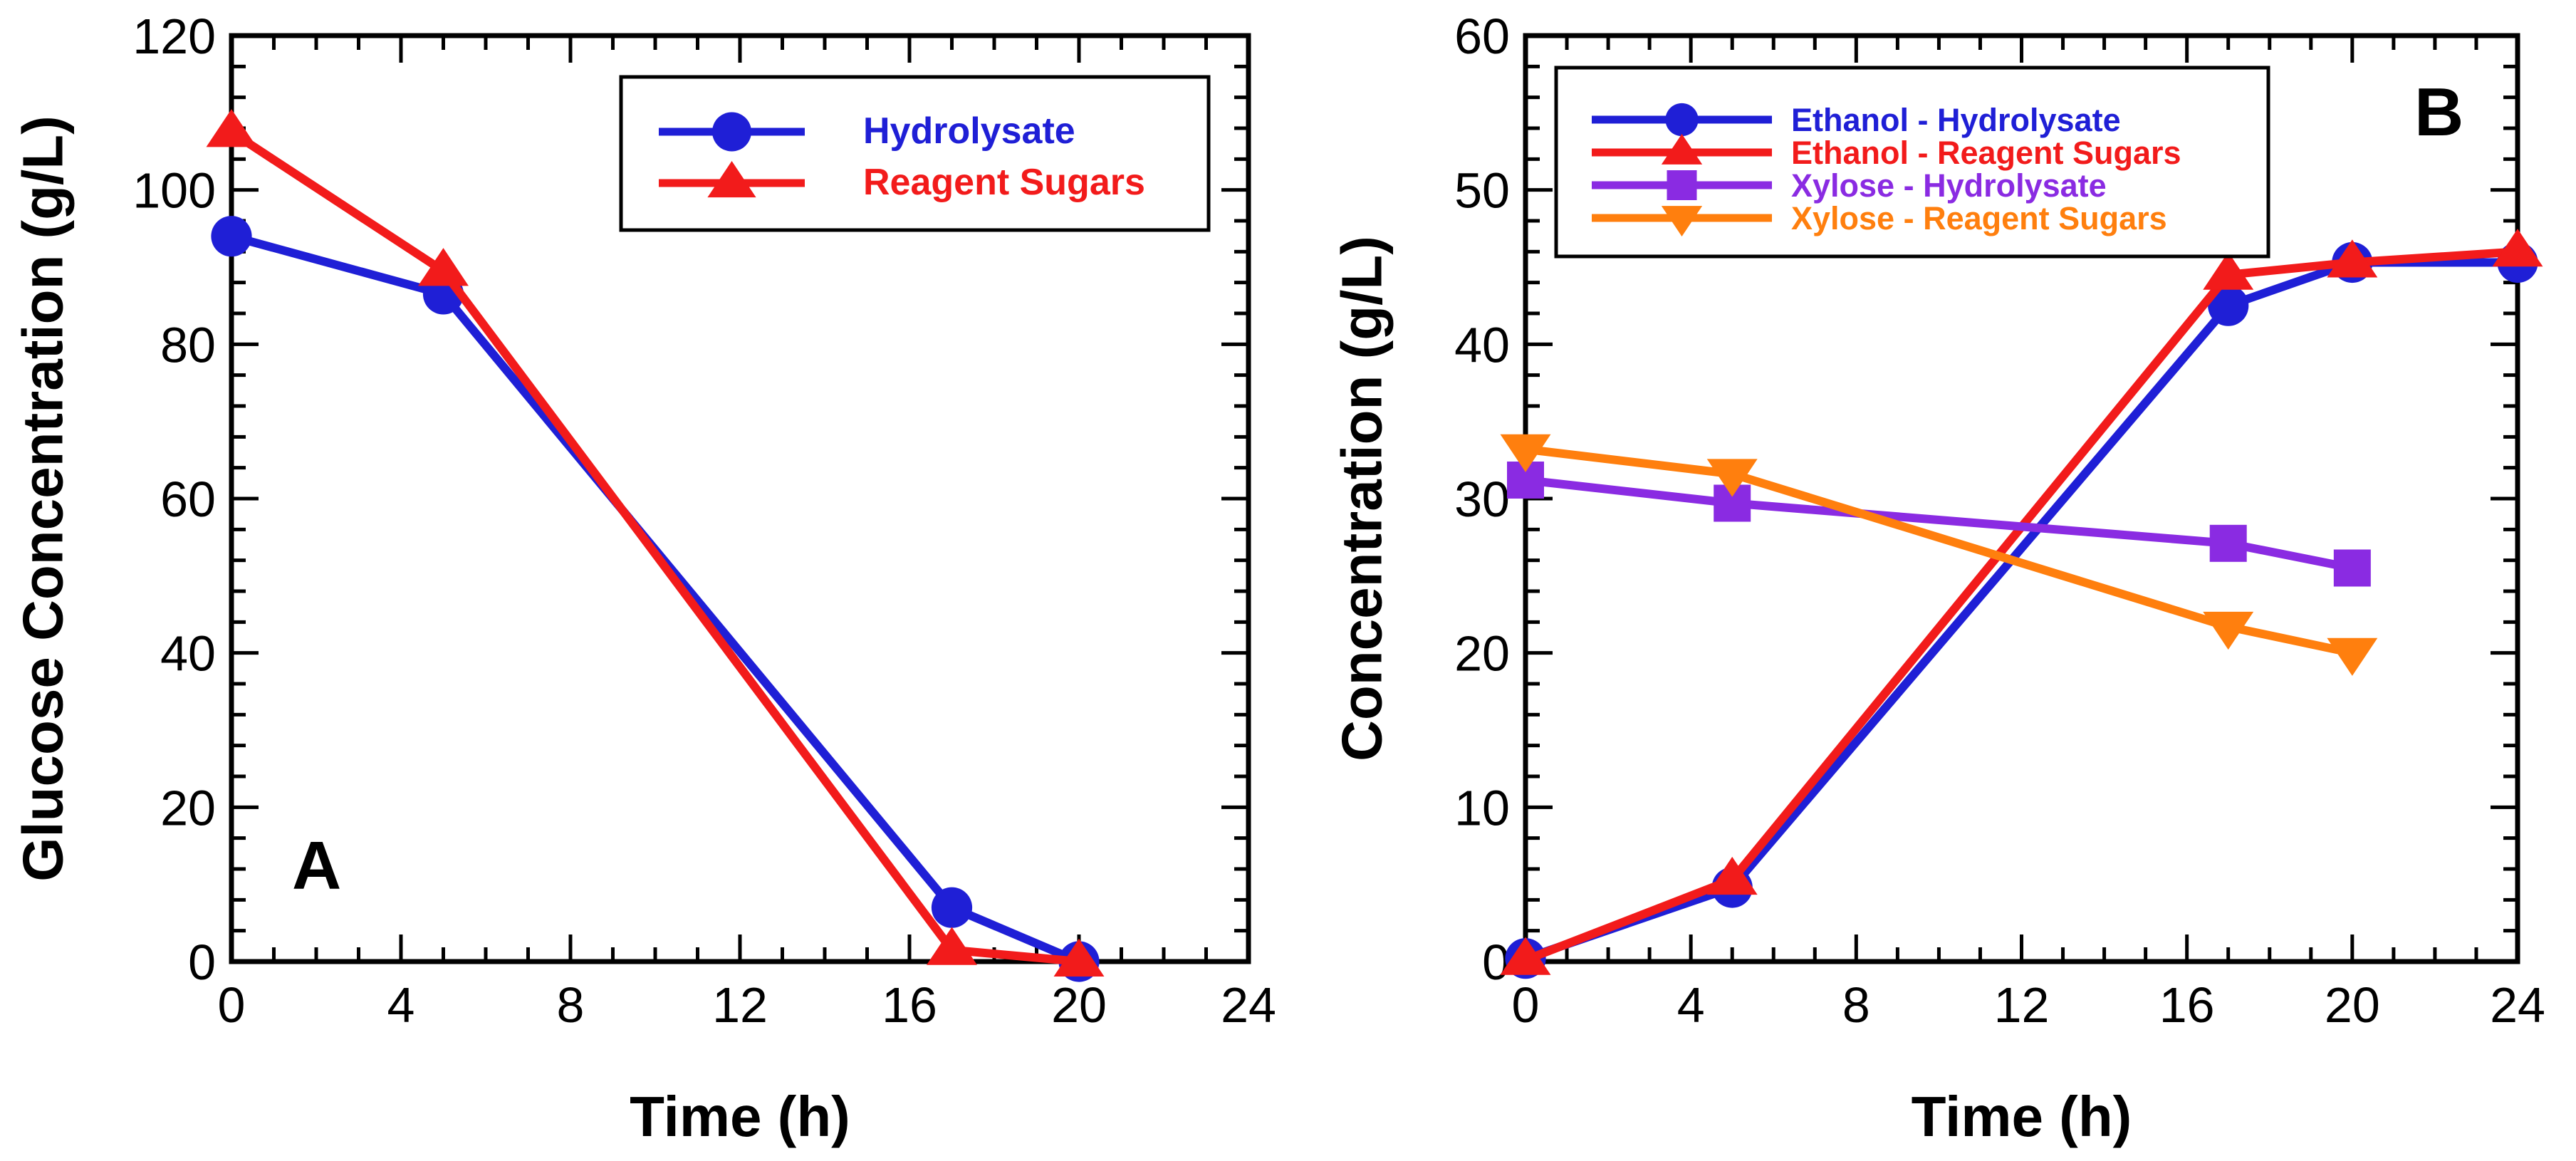  I want to click on legend-entry: Xylose - Hydrolysate, so click(1949, 185).